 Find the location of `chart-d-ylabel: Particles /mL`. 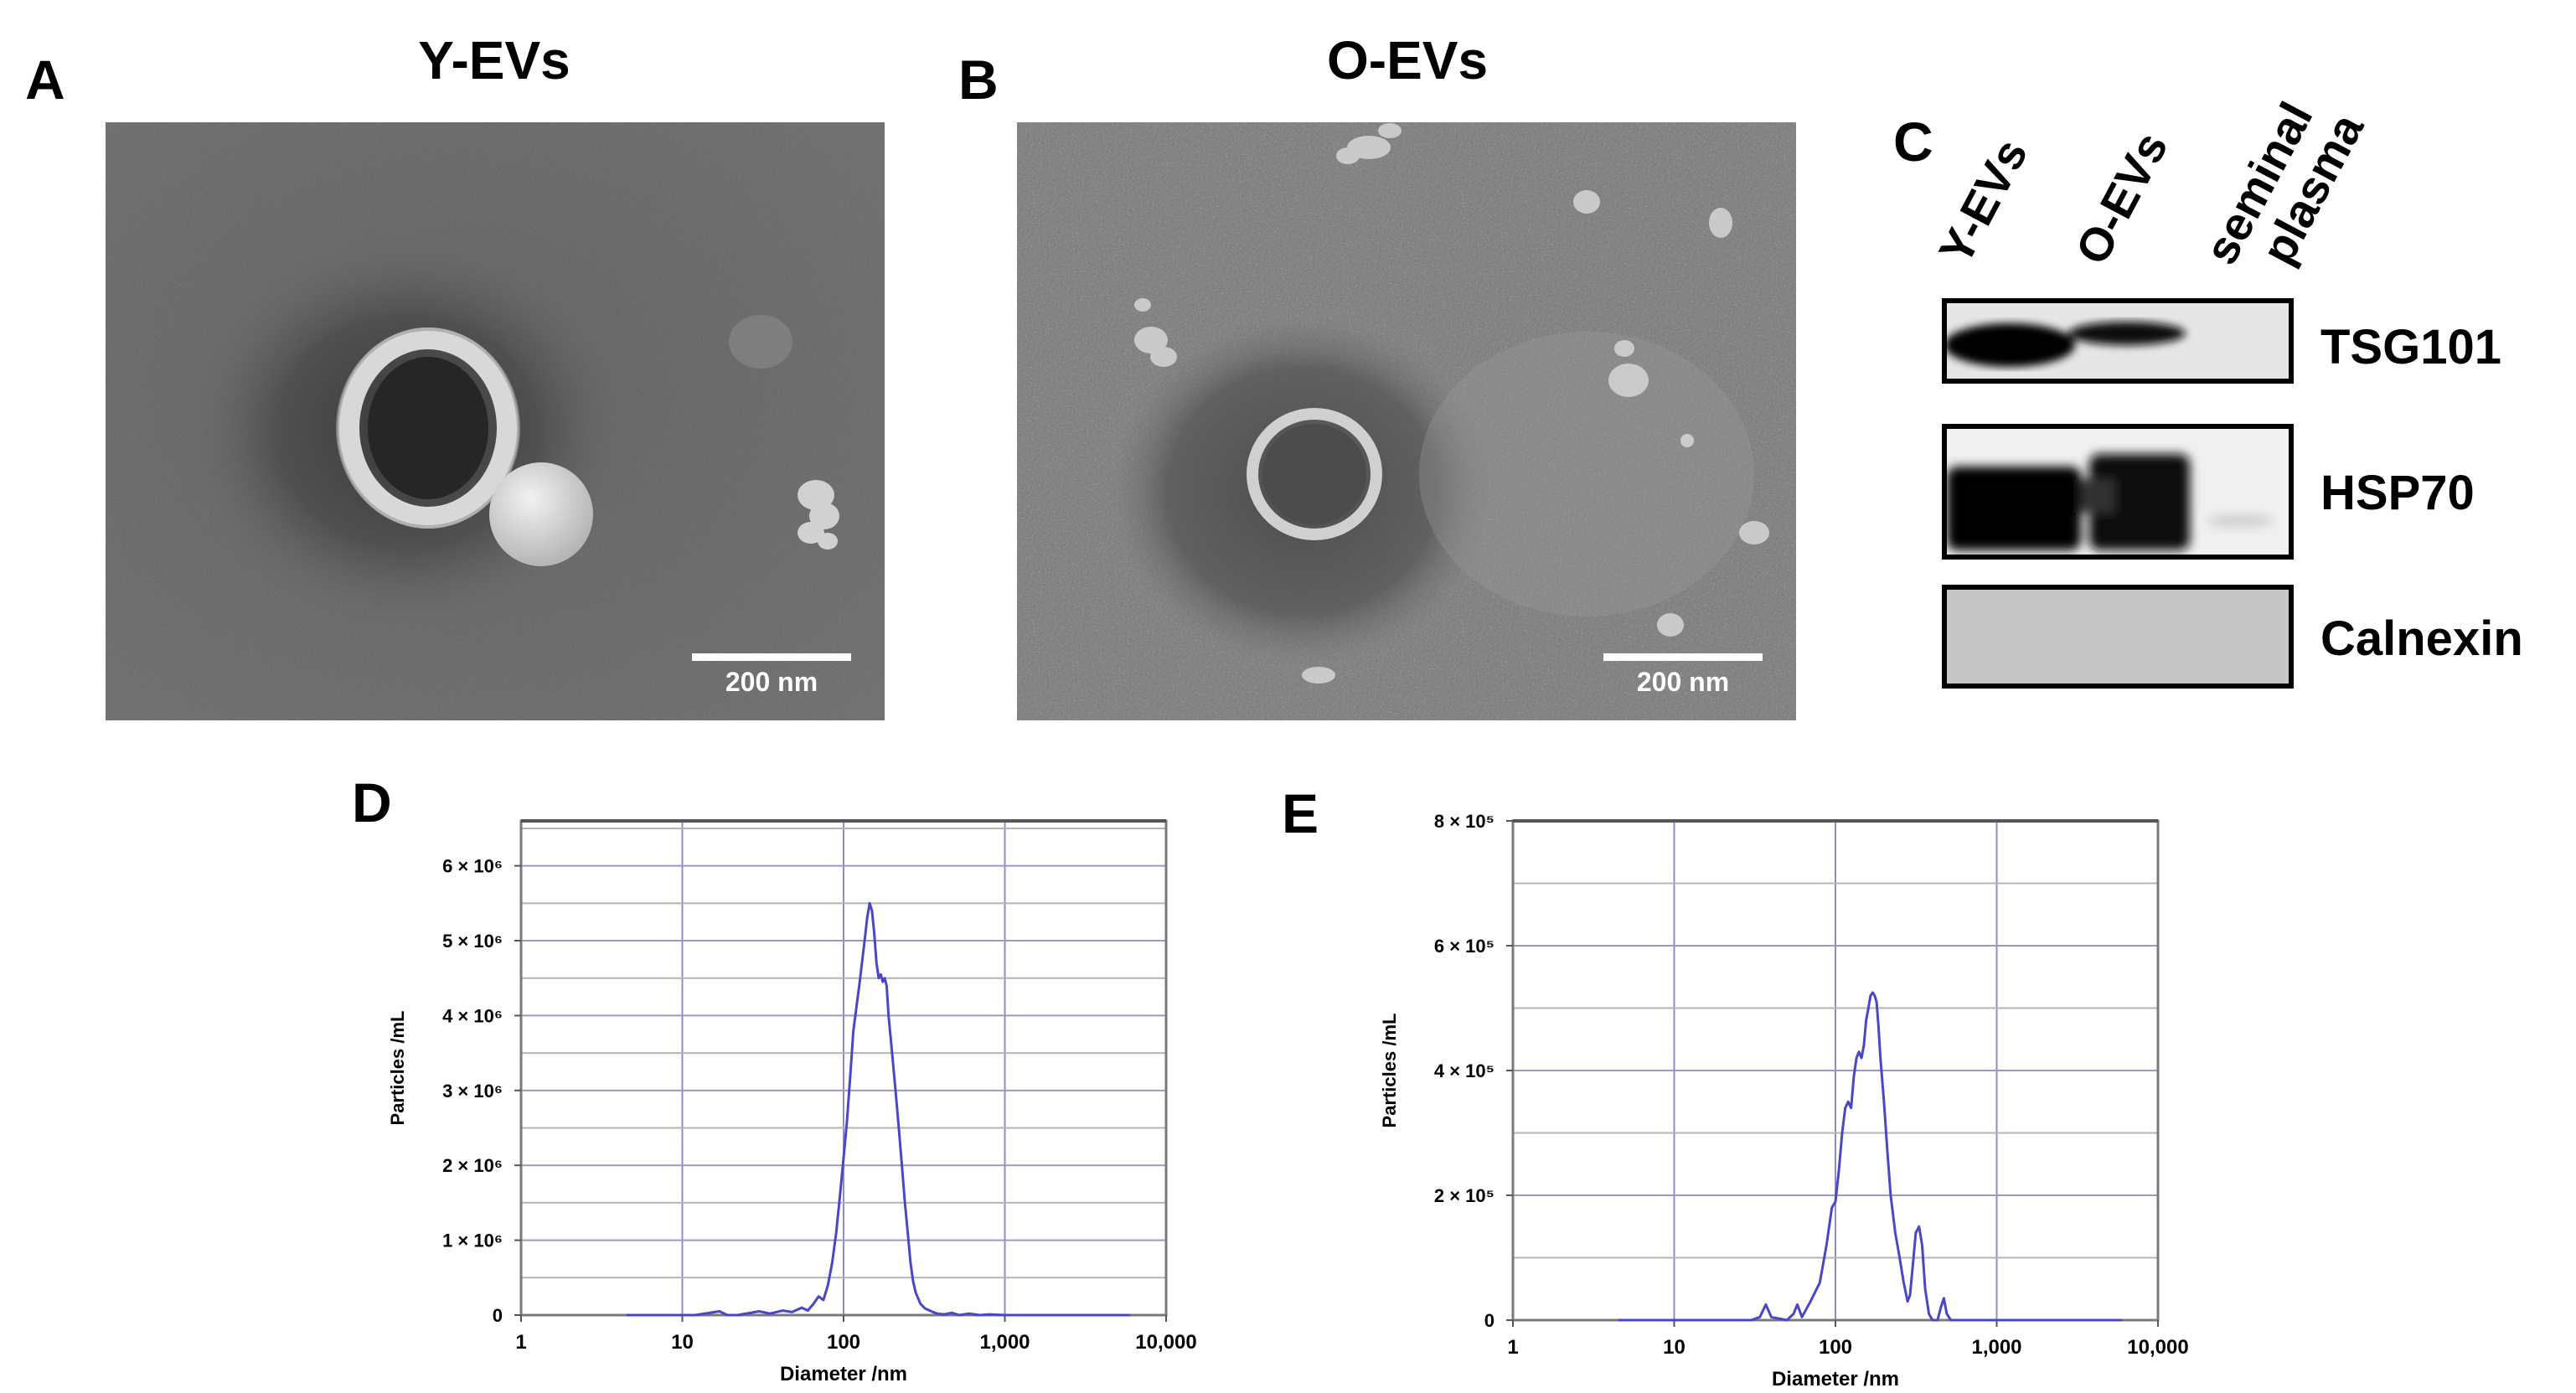

chart-d-ylabel: Particles /mL is located at coordinates (397, 1068).